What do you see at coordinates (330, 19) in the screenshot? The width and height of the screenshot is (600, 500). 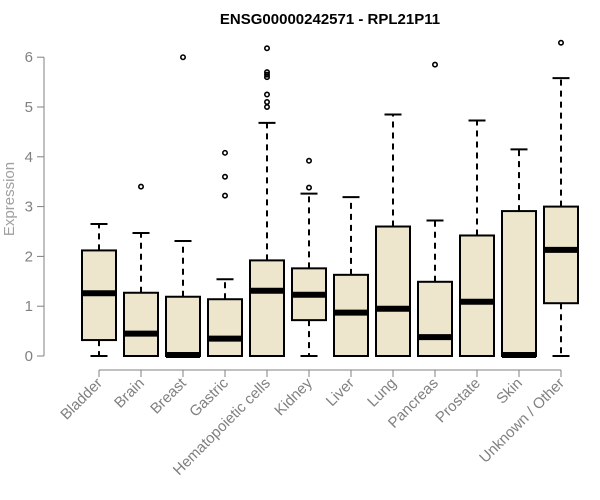 I see `chart-title: ENSG00000242571 - RPL21P11` at bounding box center [330, 19].